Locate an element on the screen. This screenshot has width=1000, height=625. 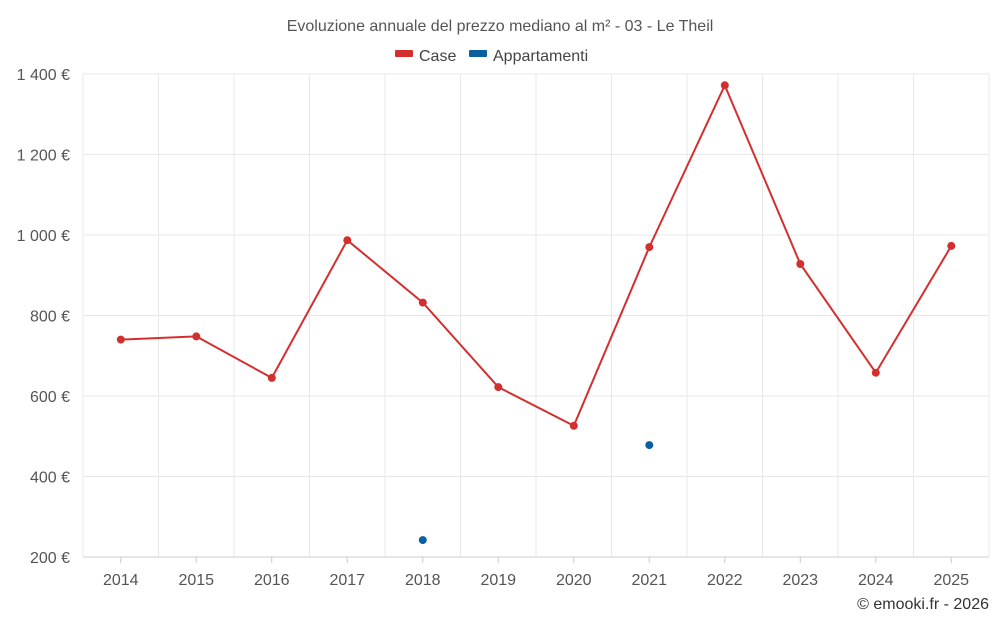
credit-text: © emooki.fr - 2026 is located at coordinates (923, 604).